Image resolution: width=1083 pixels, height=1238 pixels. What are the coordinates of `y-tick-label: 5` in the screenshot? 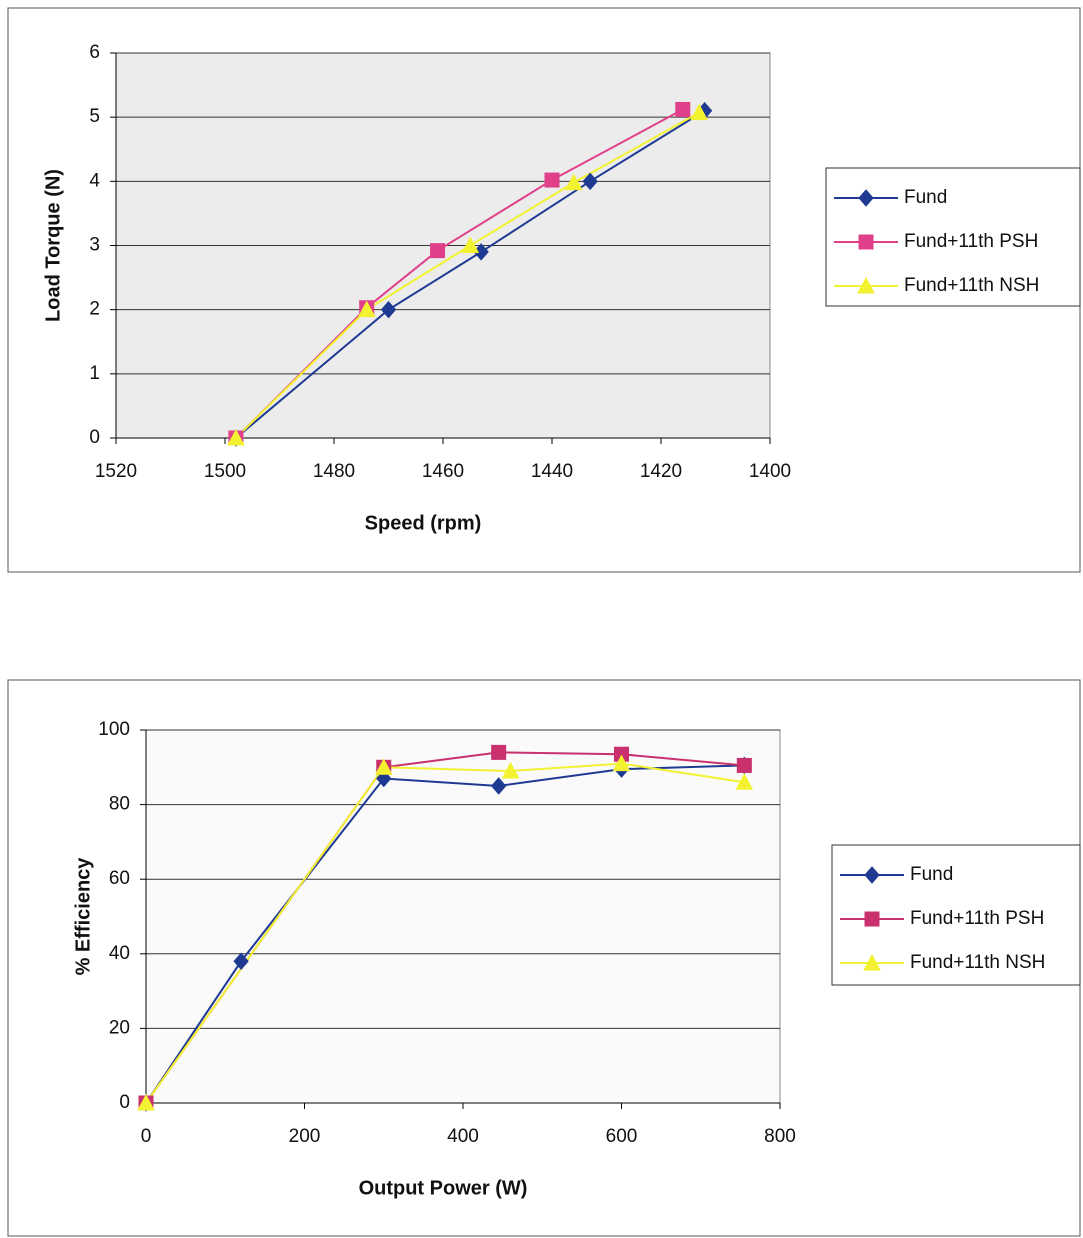 It's located at (94, 116).